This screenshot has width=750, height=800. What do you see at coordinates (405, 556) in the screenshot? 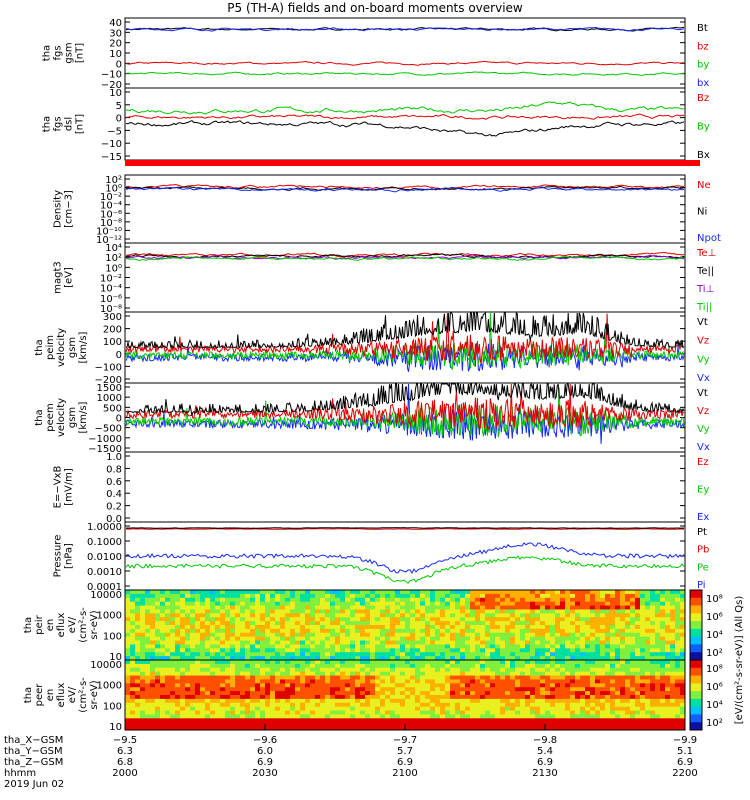
I see `panel-frame` at bounding box center [405, 556].